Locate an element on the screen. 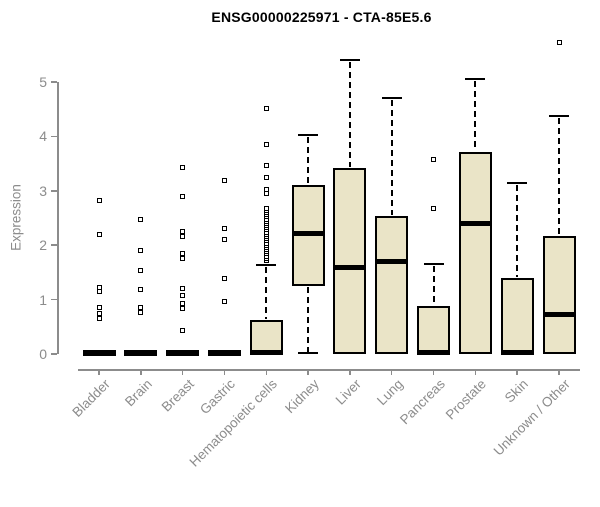 This screenshot has height=507, width=600. lower-whisker-cap is located at coordinates (308, 352).